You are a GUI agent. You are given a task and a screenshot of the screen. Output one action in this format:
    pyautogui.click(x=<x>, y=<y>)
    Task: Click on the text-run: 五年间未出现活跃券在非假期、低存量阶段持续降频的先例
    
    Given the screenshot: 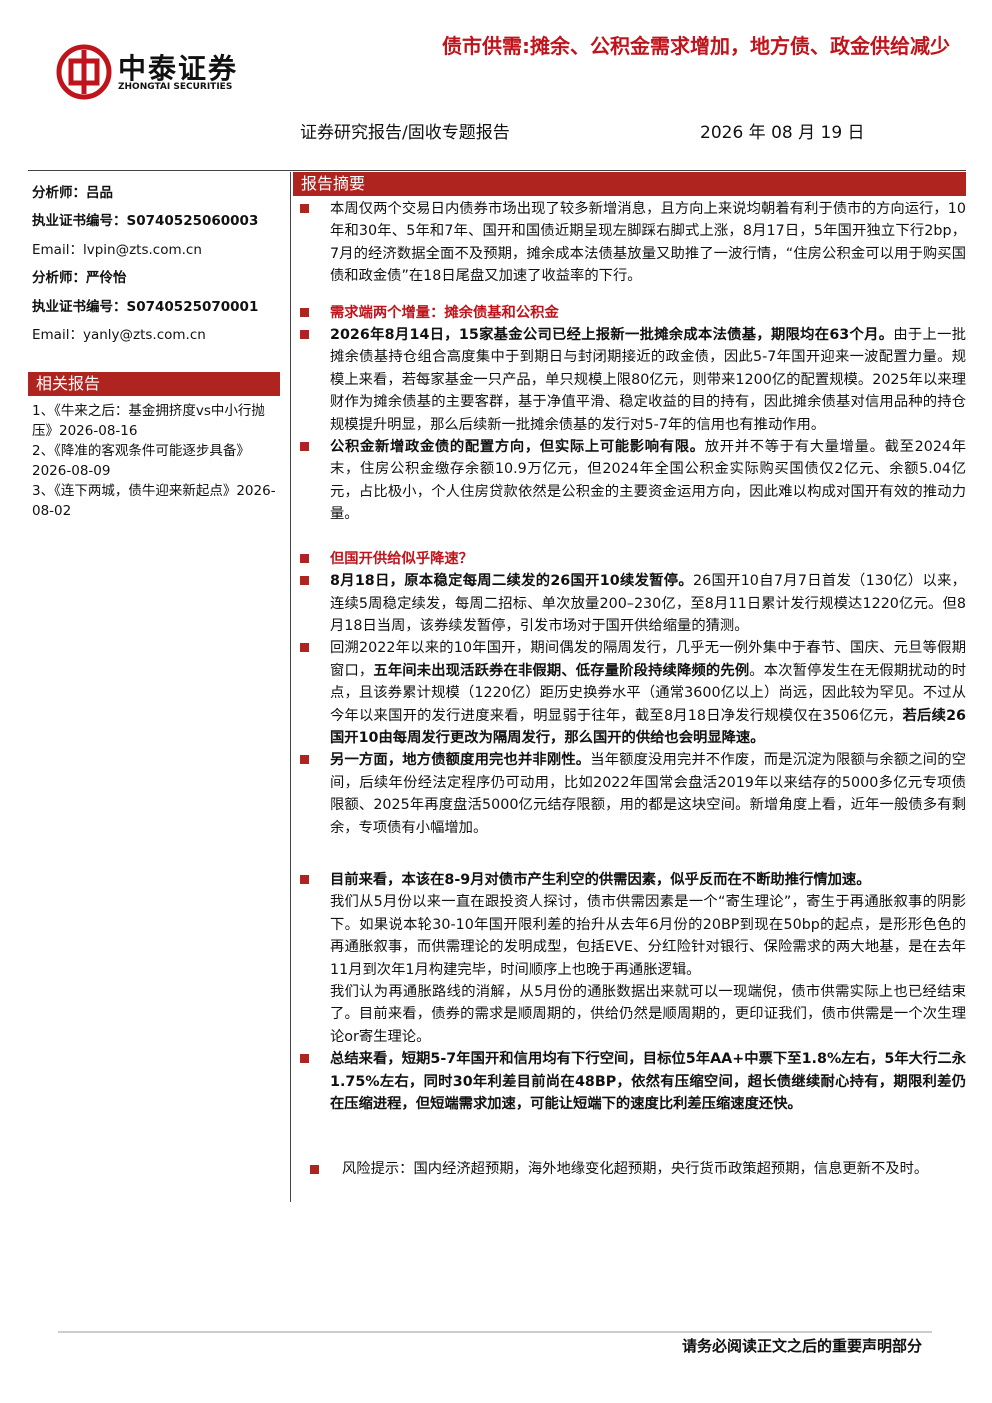 What is the action you would take?
    pyautogui.click(x=561, y=670)
    